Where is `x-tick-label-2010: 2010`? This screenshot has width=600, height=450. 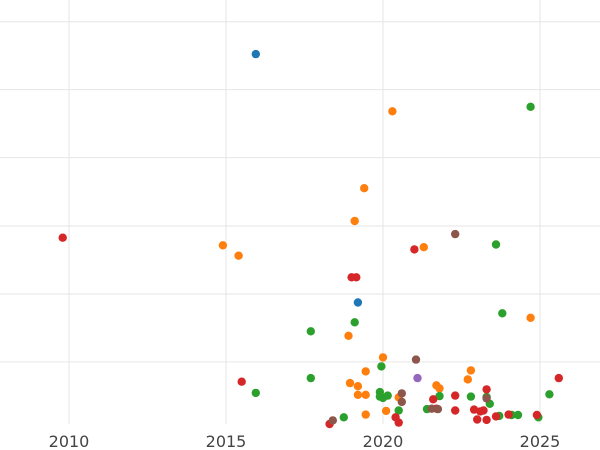 x-tick-label-2010: 2010 is located at coordinates (69, 441).